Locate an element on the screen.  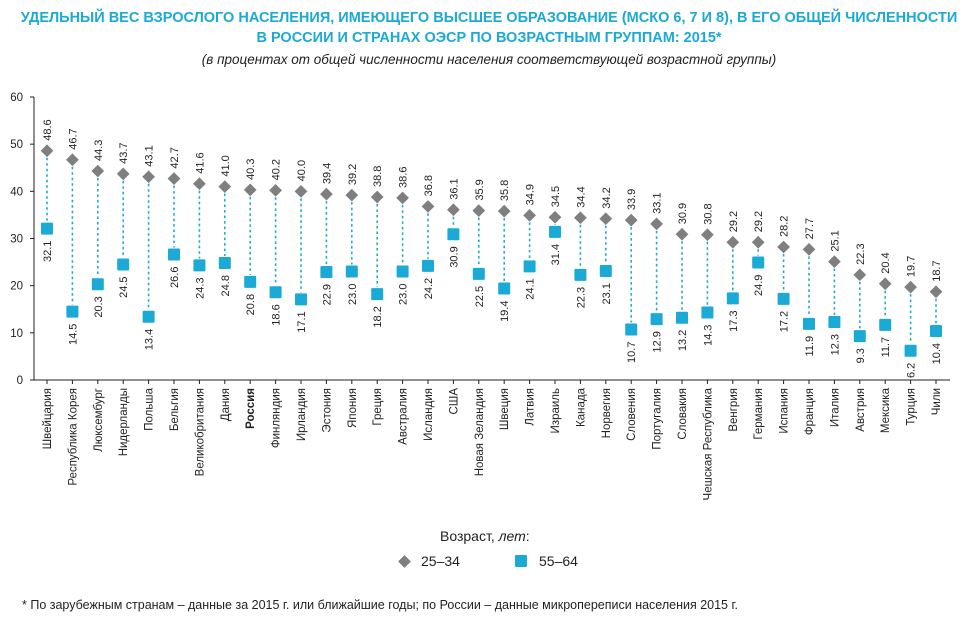
category-label: Япония is located at coordinates (353, 408).